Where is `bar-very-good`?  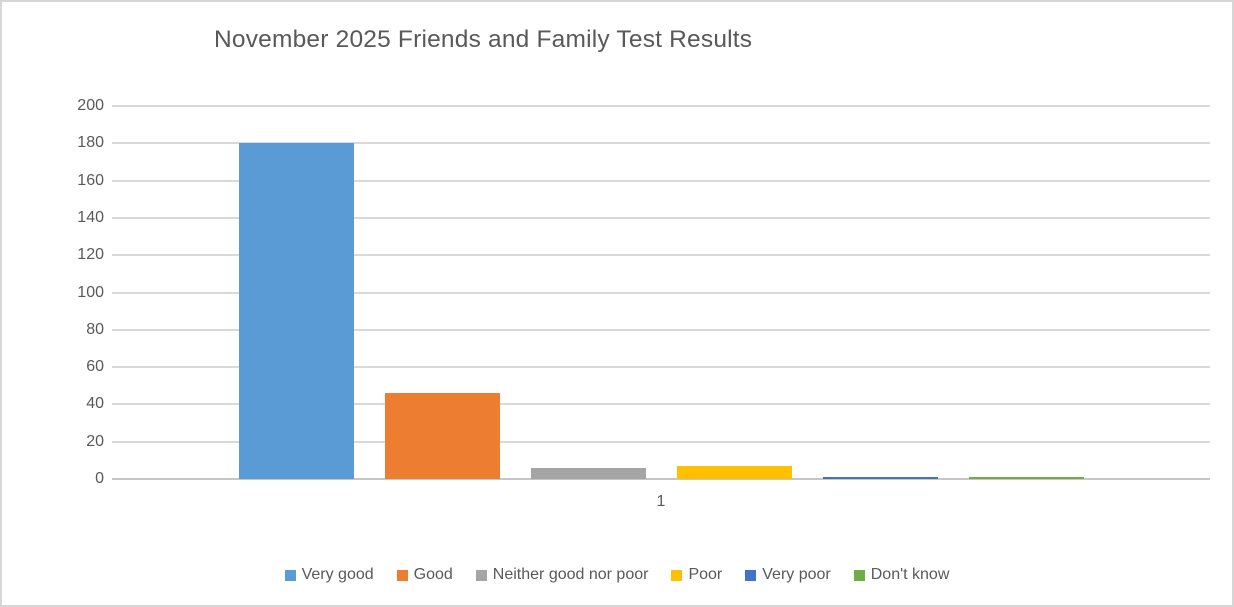
bar-very-good is located at coordinates (296, 311).